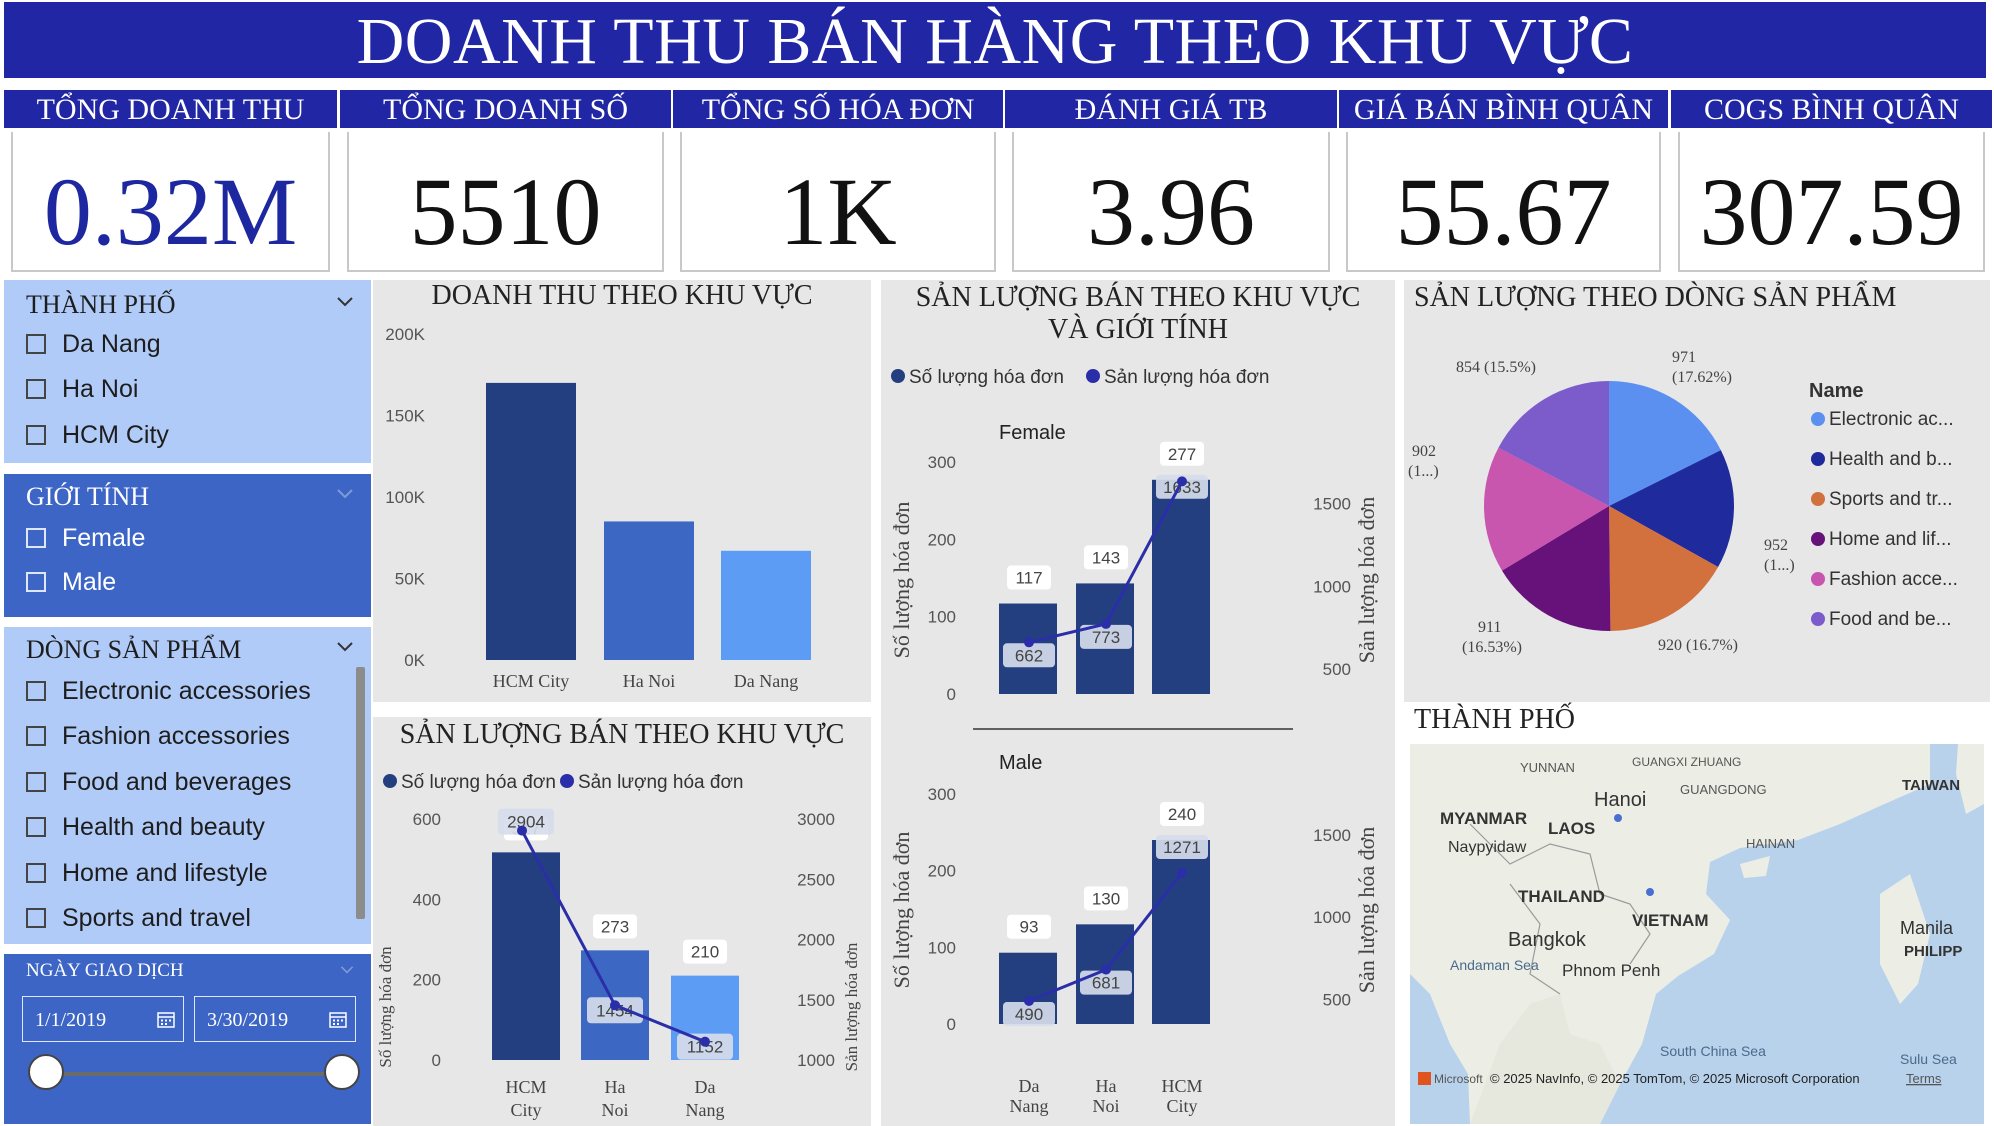 The image size is (1994, 1126). I want to click on product-option-home: Home and lifestyle, so click(147, 873).